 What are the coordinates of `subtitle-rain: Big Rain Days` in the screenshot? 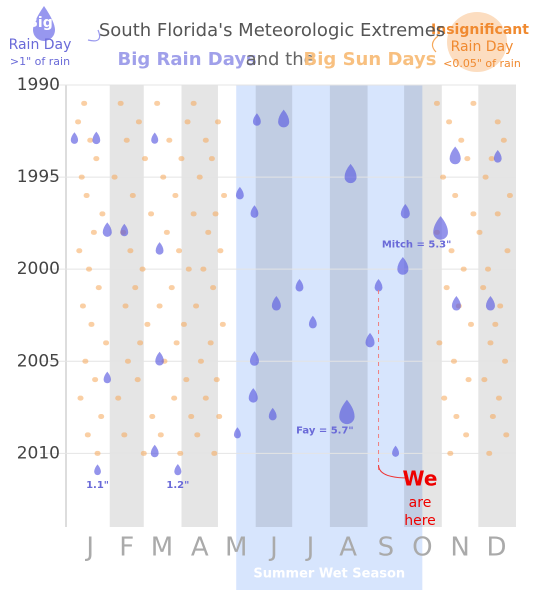 It's located at (186, 59).